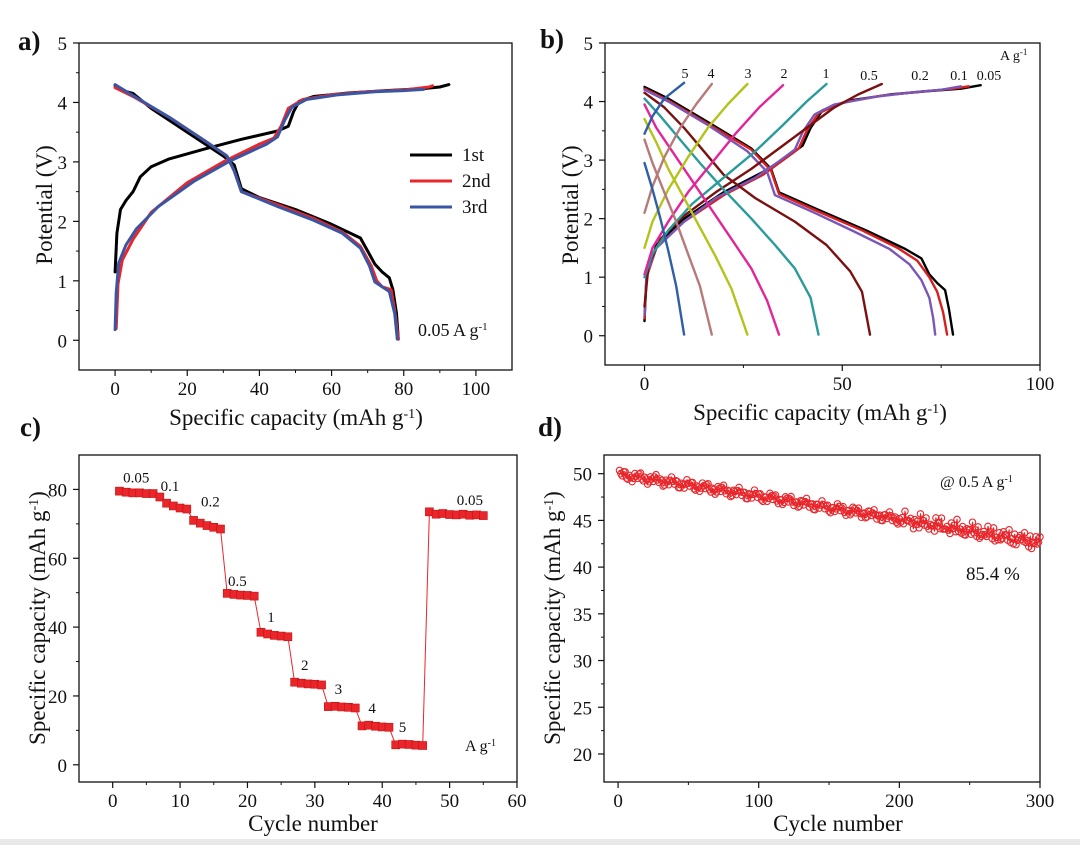 The width and height of the screenshot is (1080, 850). What do you see at coordinates (696, 166) in the screenshot?
I see `series-3-charge` at bounding box center [696, 166].